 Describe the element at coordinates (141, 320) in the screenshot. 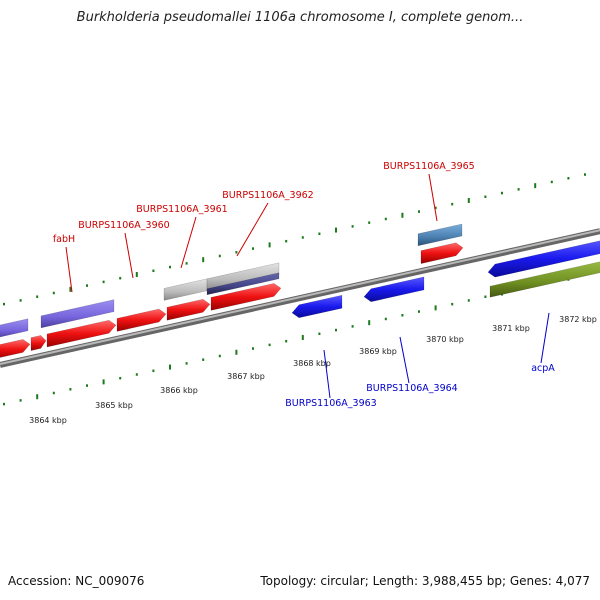

I see `gene-arrow-fabh` at that location.